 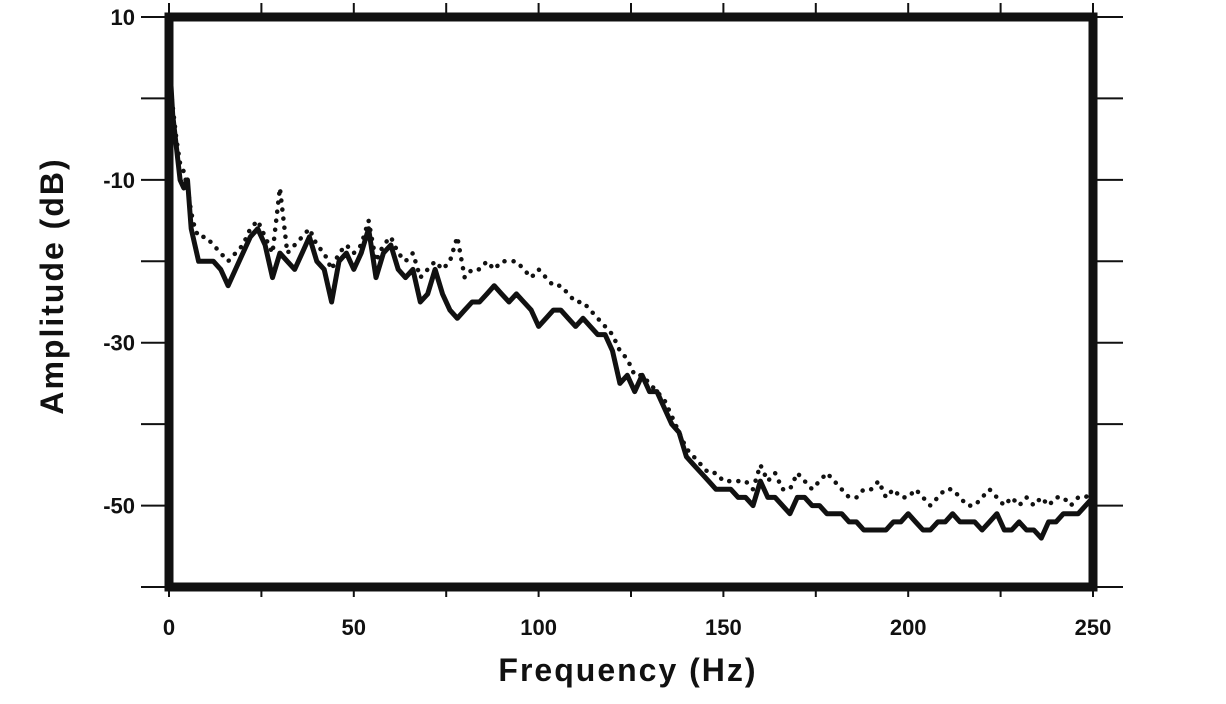 I want to click on y-tick-label: -30, so click(x=119, y=343).